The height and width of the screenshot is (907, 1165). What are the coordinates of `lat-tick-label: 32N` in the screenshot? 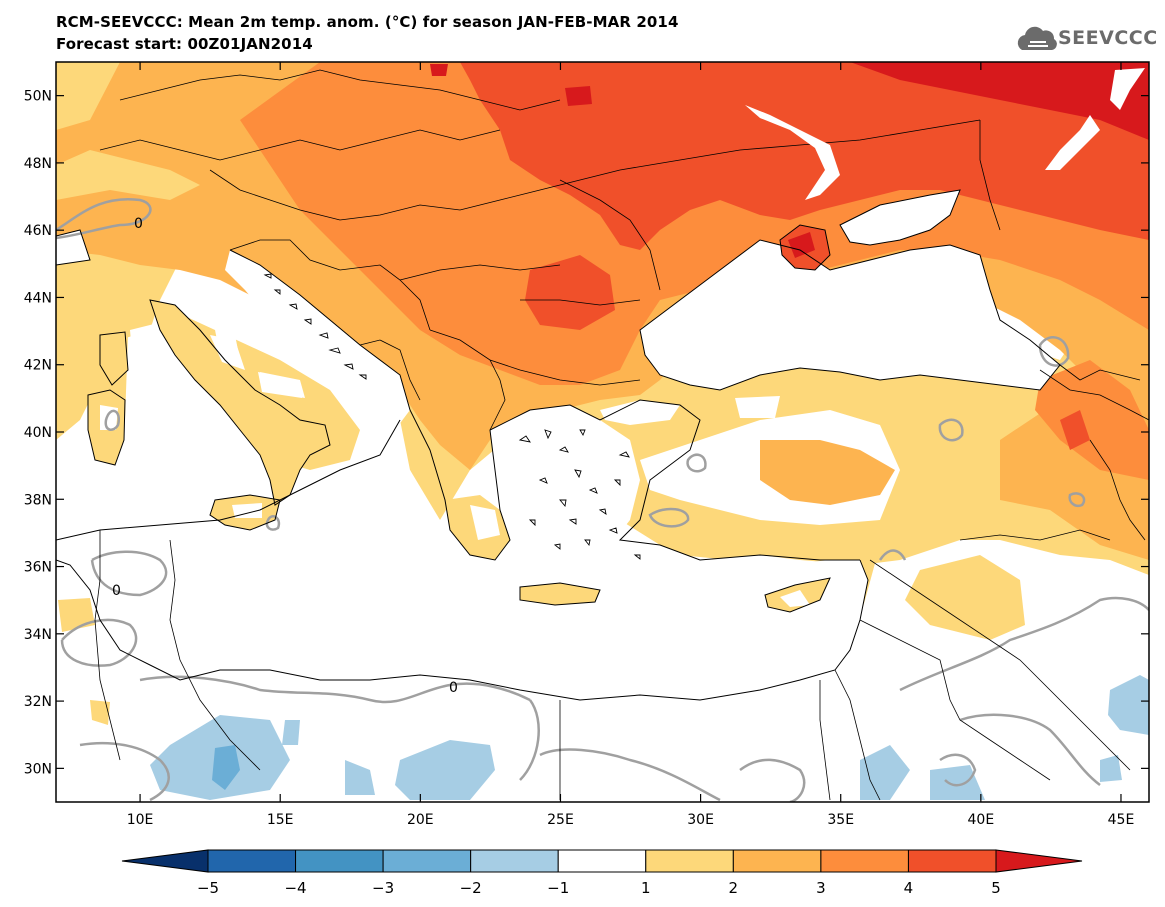 It's located at (38, 702).